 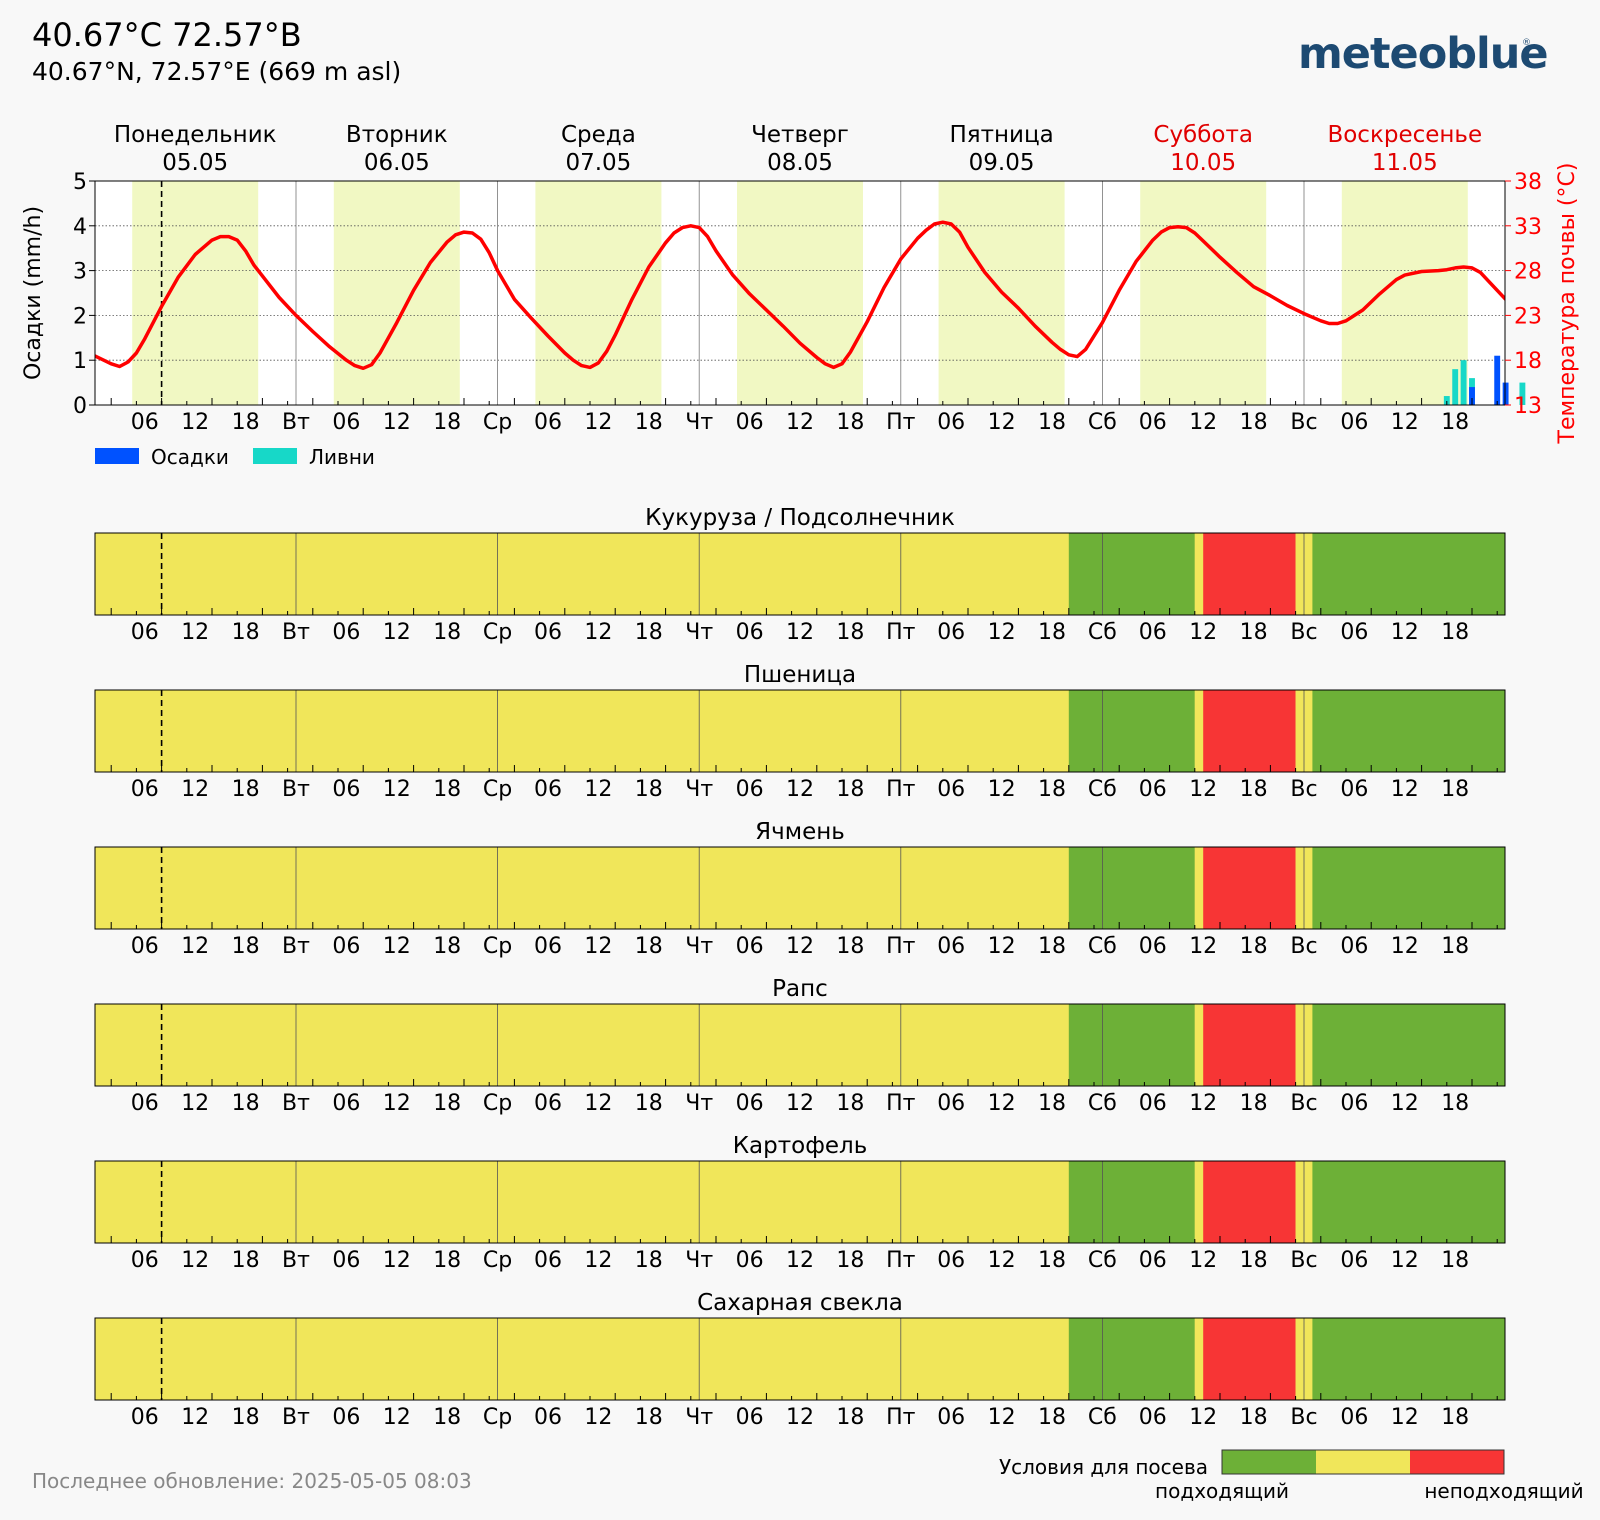 I want to click on main-x-day-label-1: Вт, so click(x=296, y=422).